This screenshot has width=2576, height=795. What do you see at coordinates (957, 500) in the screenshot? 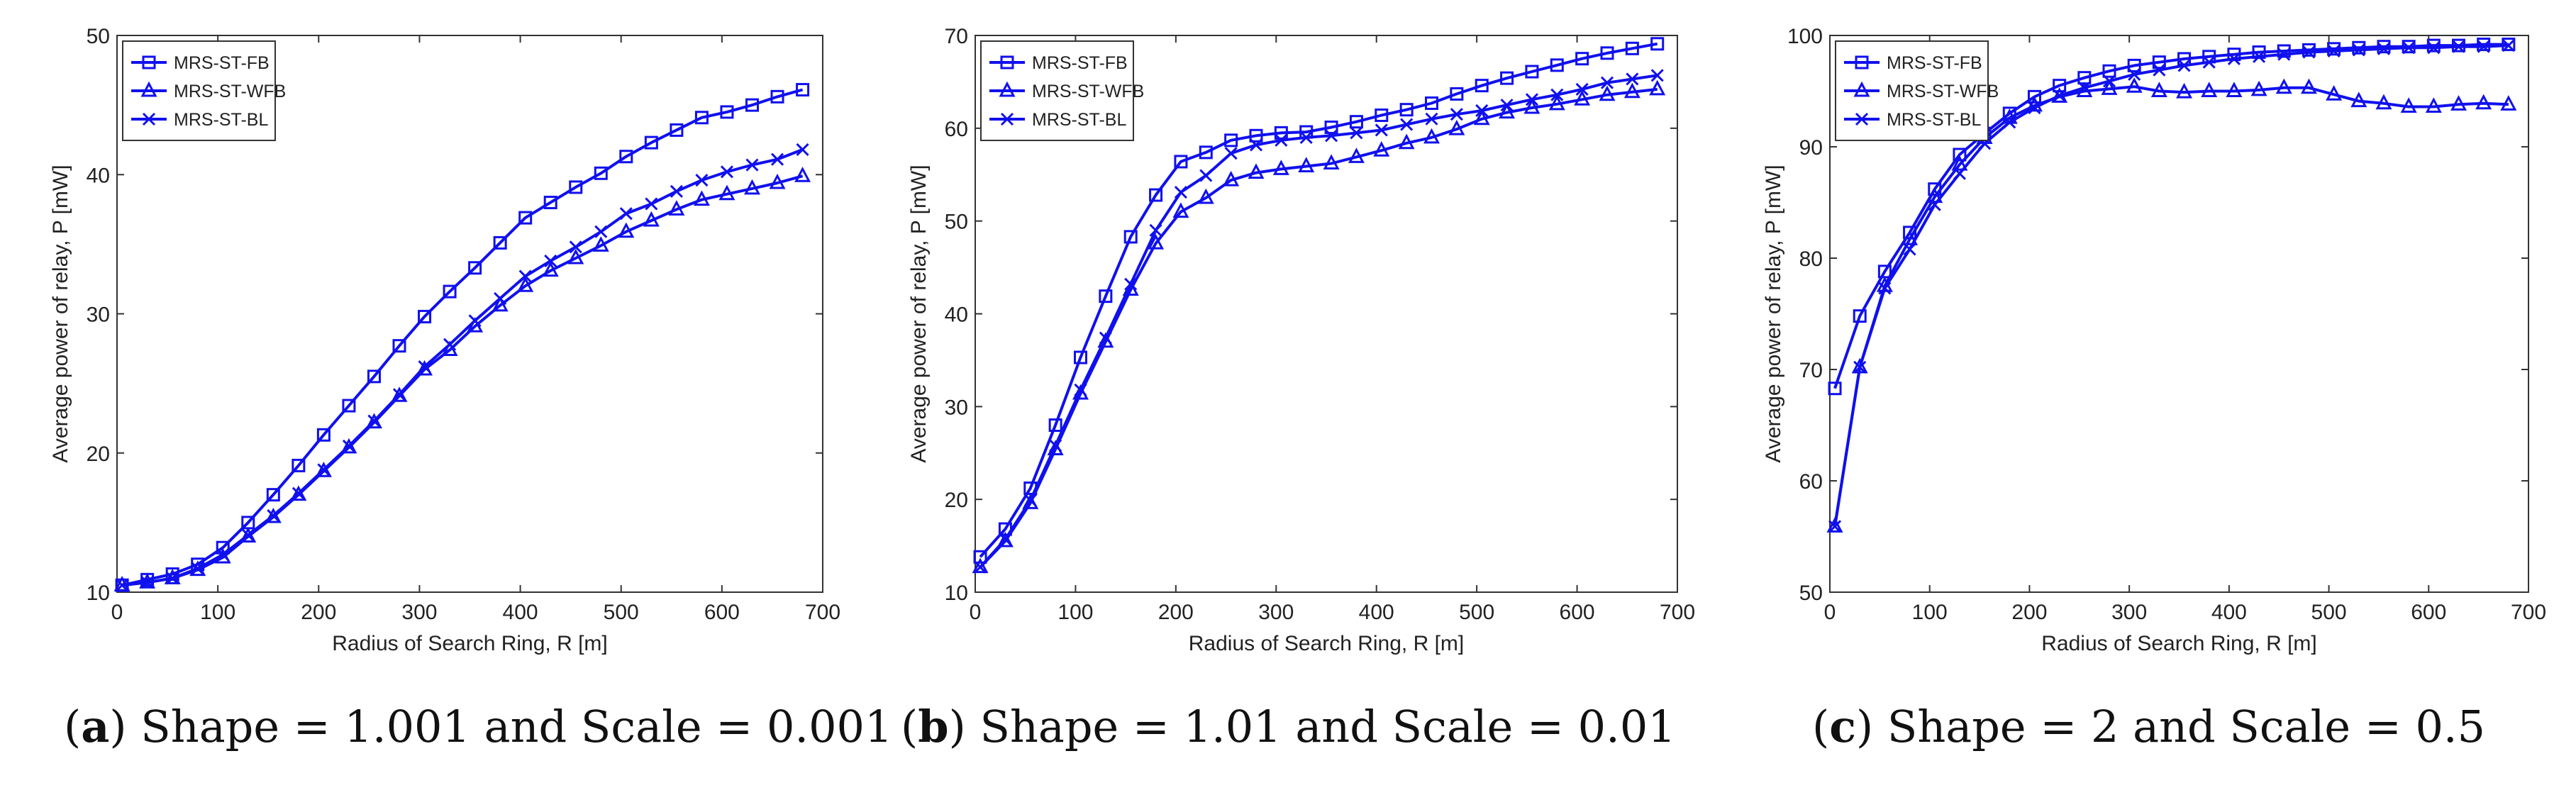
I see `y-tick-label: 20` at bounding box center [957, 500].